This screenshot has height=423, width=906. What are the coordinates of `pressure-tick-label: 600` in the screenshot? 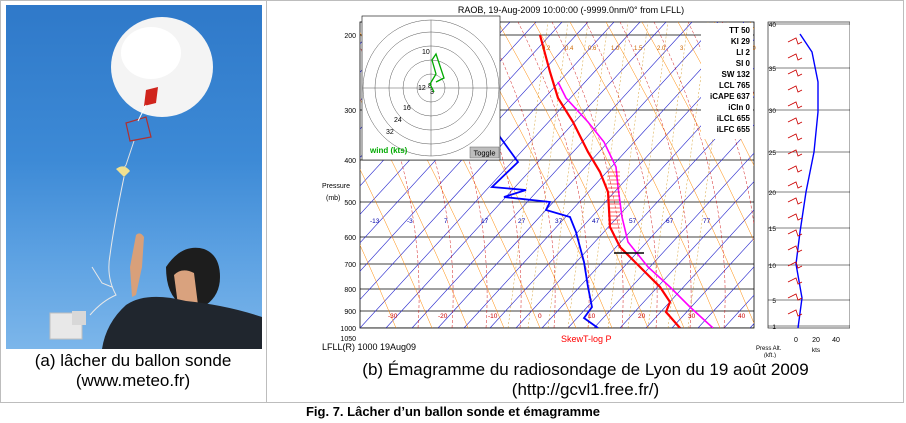 It's located at (350, 238).